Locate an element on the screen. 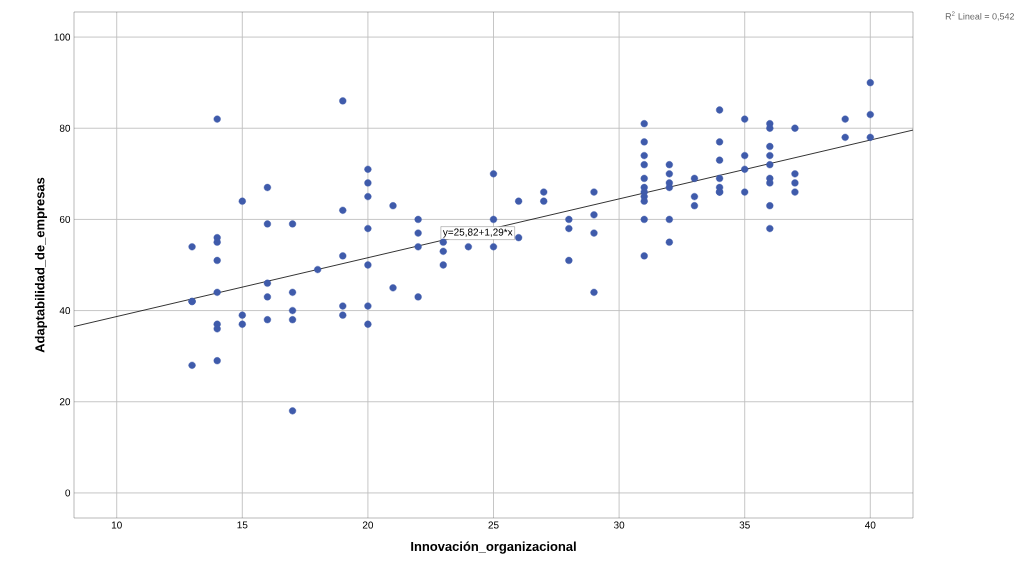 This screenshot has width=1022, height=578. x-tick-label: 20 is located at coordinates (368, 525).